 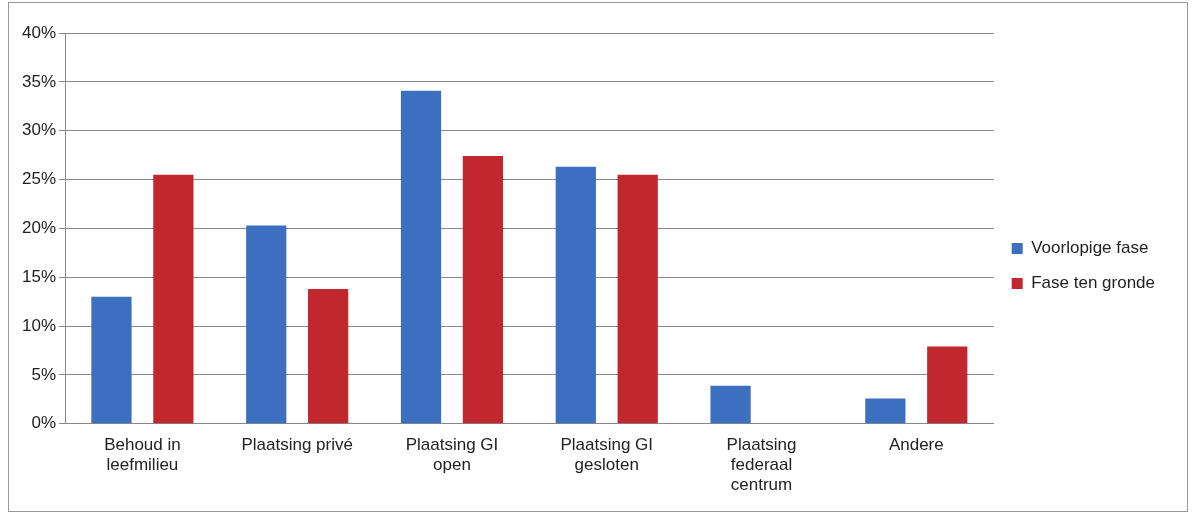 What do you see at coordinates (39, 228) in the screenshot?
I see `y-tick-label: 20%` at bounding box center [39, 228].